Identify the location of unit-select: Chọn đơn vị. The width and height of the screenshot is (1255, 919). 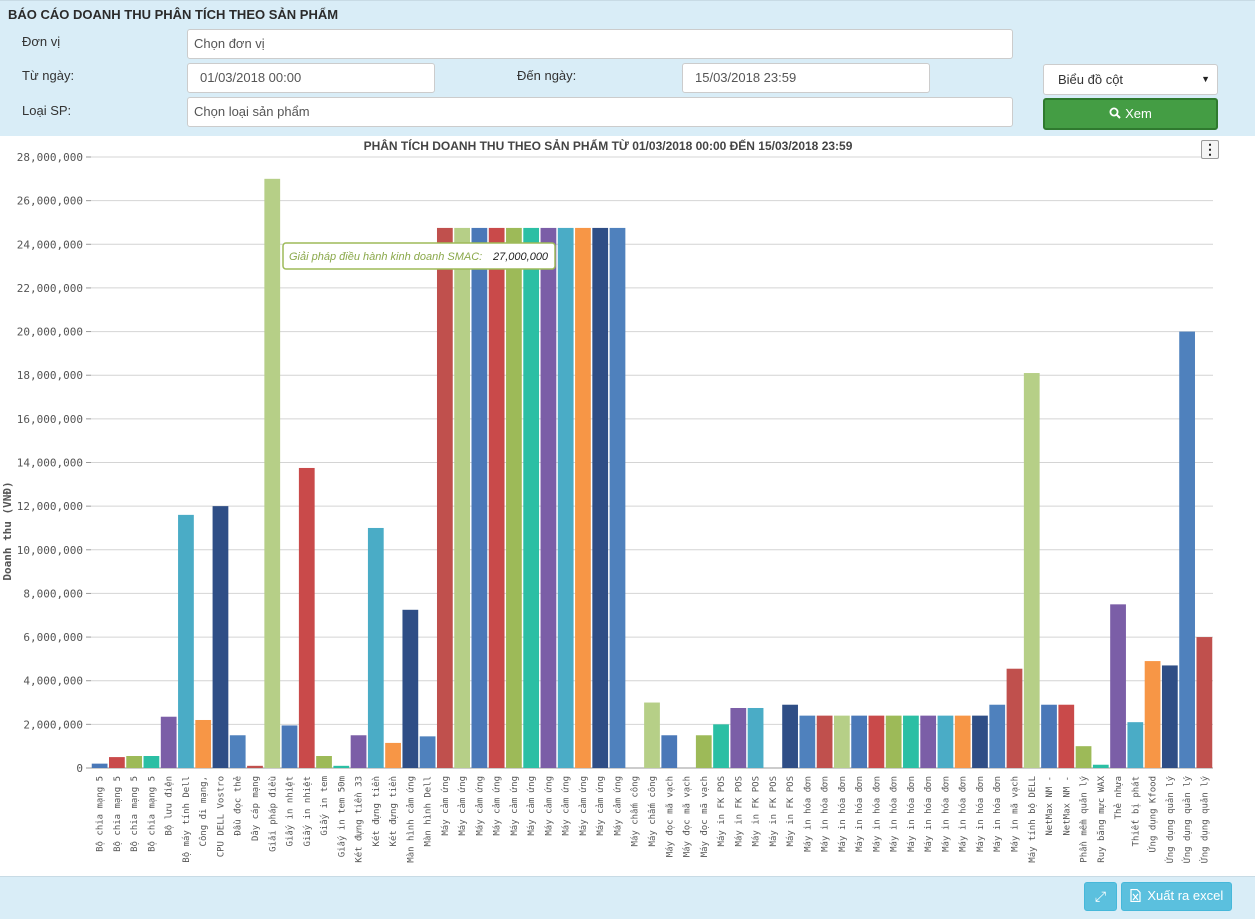
(600, 44).